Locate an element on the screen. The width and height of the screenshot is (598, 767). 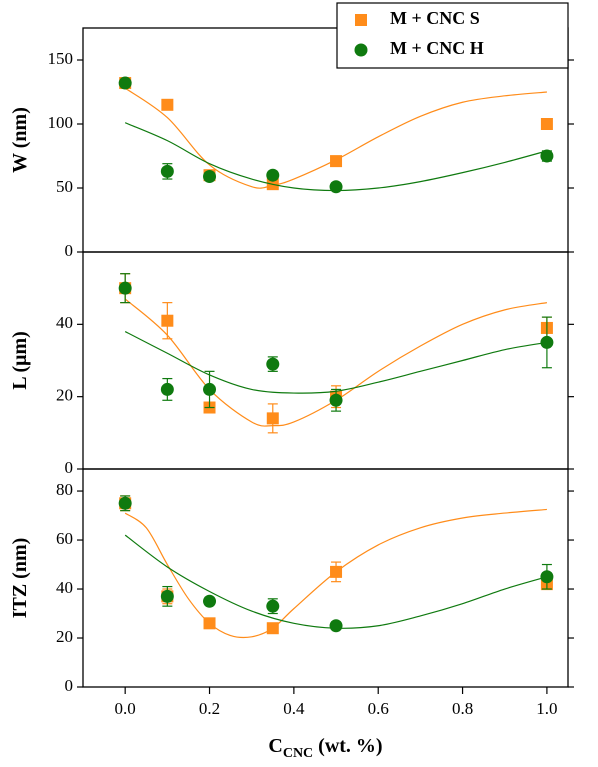
y-axis-label: L (μm) is located at coordinates (20, 360).